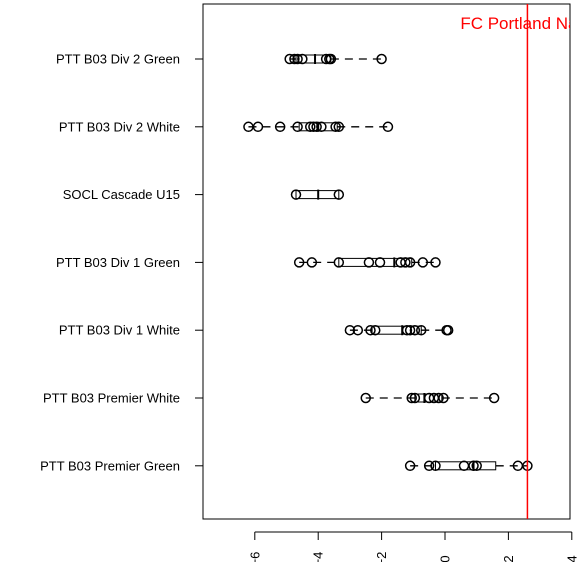 The image size is (582, 562). I want to click on x-tick-label: −4, so click(318, 557).